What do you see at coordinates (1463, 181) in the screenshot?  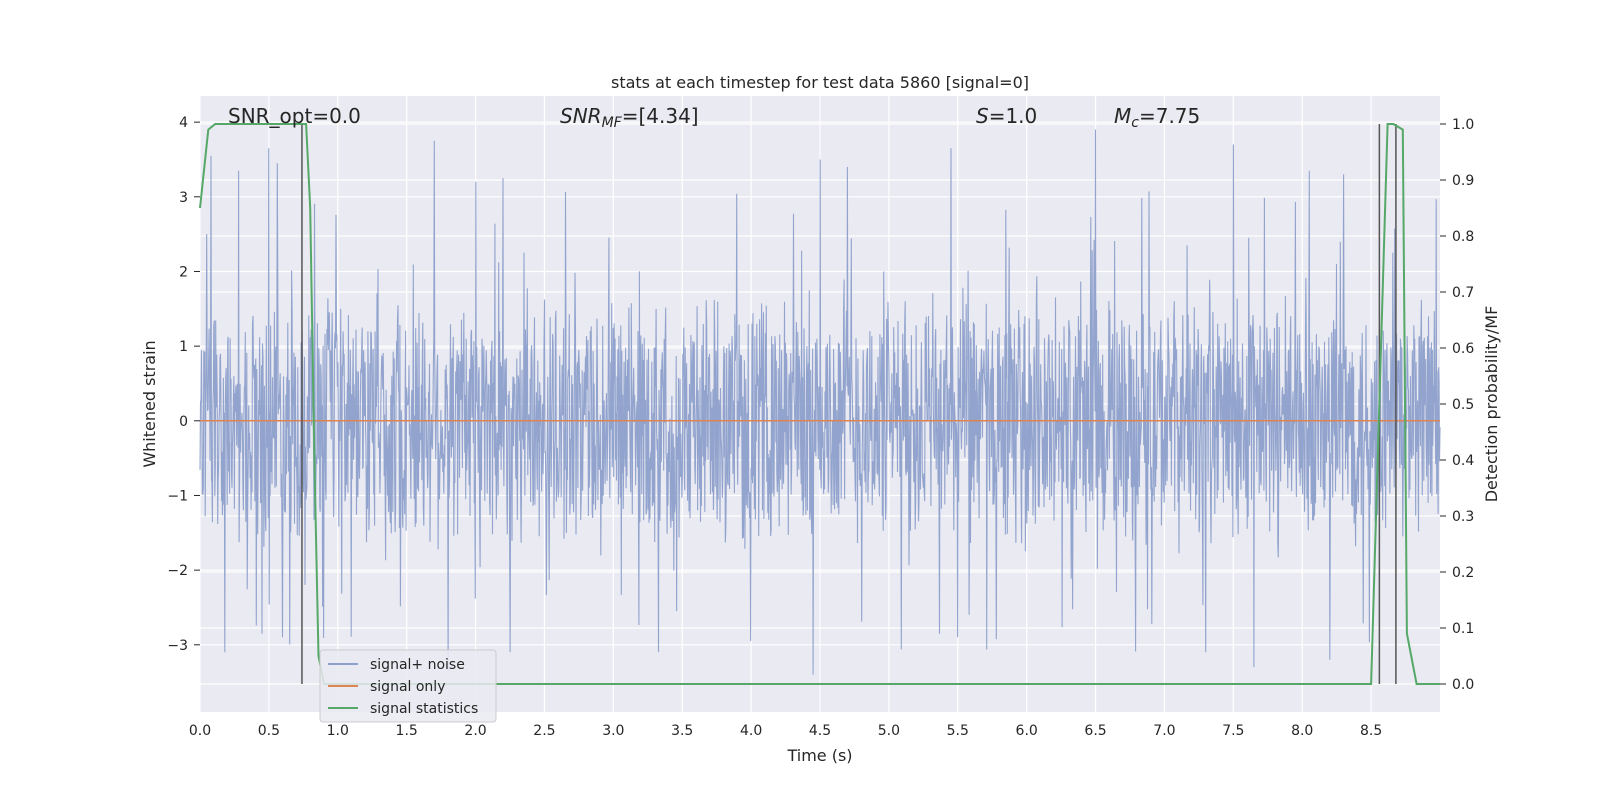 I see `y2-tick-label: 0.9` at bounding box center [1463, 181].